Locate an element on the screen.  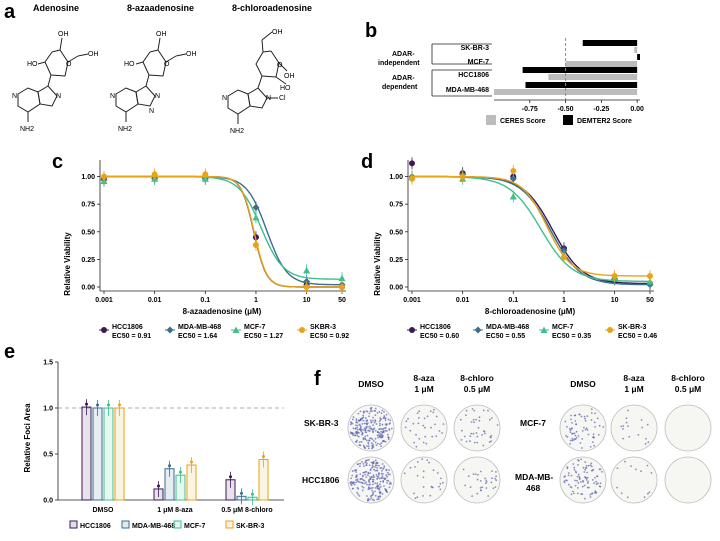
panel-b-legend: CERES Score DEMTER2 Score is located at coordinates (559, 120).